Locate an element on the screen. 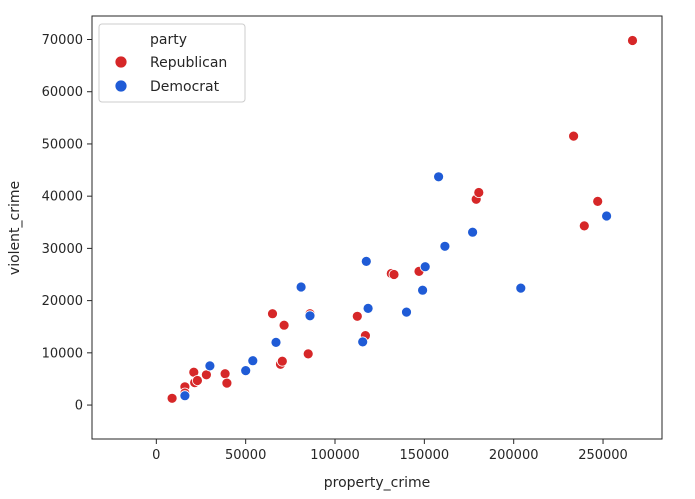 This screenshot has width=695, height=499. legend-label-republican: Republican is located at coordinates (188, 63).